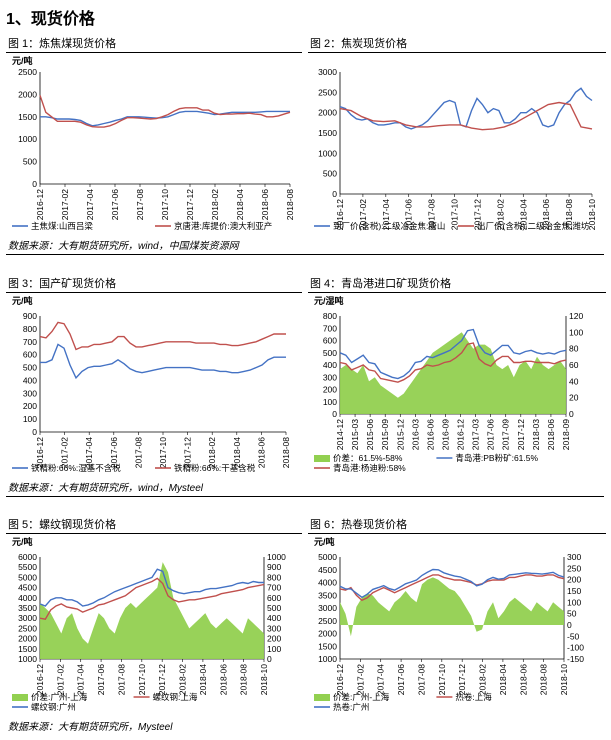  I want to click on y2-tick-label: 100, so click(574, 602).